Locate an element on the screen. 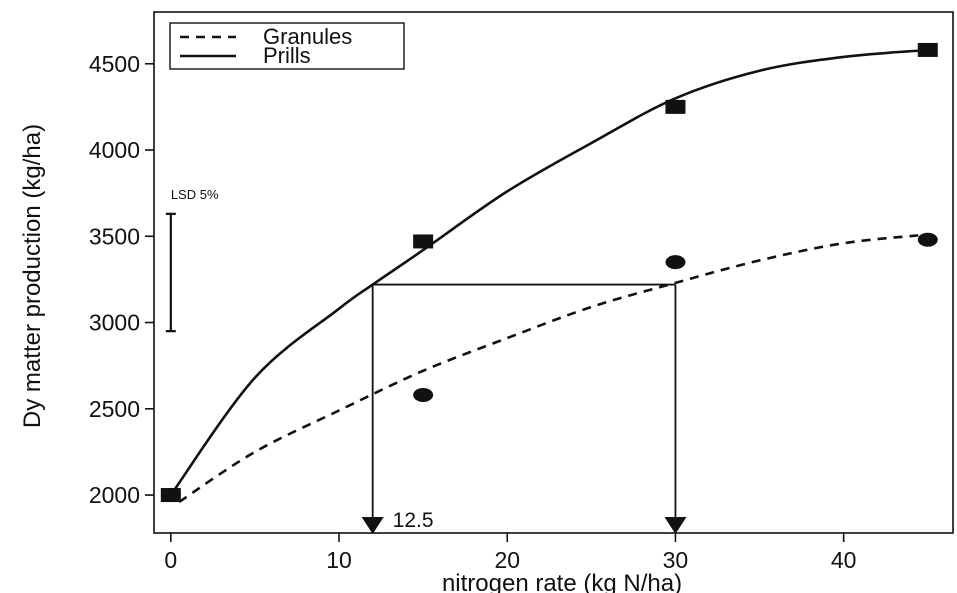 The height and width of the screenshot is (593, 957). y-tick-label: 2500 is located at coordinates (114, 409).